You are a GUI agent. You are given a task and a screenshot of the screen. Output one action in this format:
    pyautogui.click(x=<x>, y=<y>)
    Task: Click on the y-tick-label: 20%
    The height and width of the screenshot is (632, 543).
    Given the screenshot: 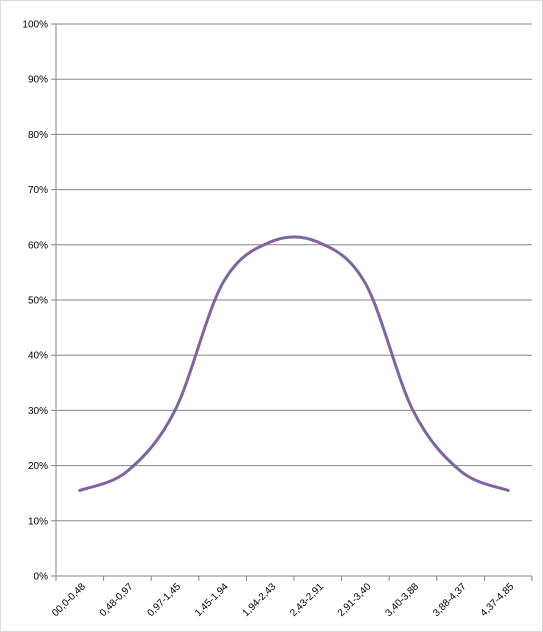 What is the action you would take?
    pyautogui.click(x=38, y=466)
    